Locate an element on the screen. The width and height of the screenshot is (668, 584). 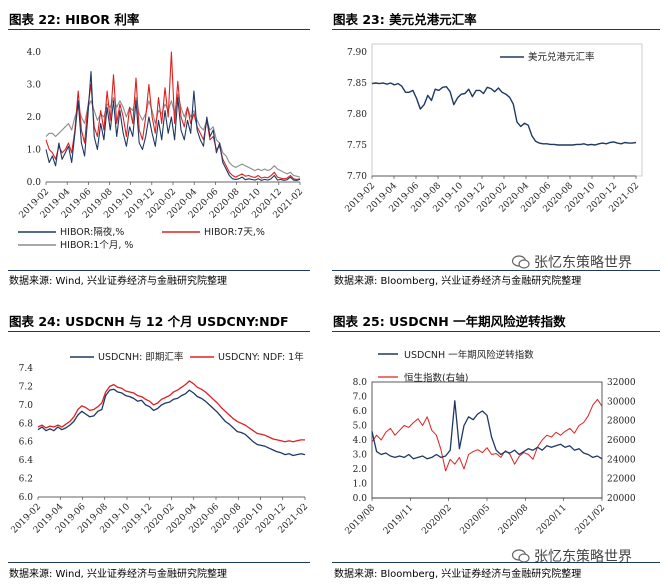
usdcnh-y-tick-label: 6.0 is located at coordinates (26, 498).